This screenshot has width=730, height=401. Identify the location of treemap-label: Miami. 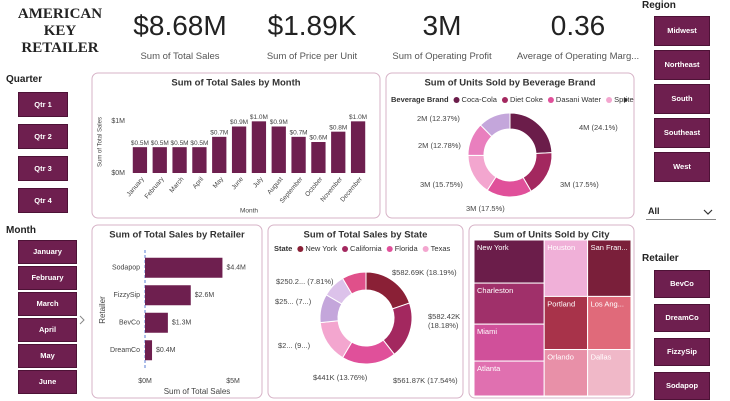
(487, 331).